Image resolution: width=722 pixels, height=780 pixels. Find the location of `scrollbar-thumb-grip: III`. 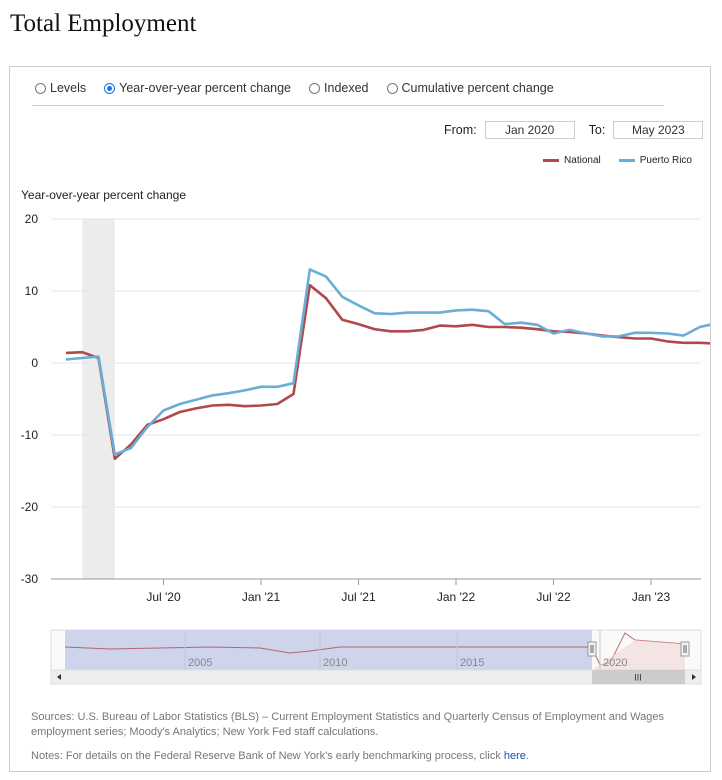

scrollbar-thumb-grip: III is located at coordinates (638, 678).